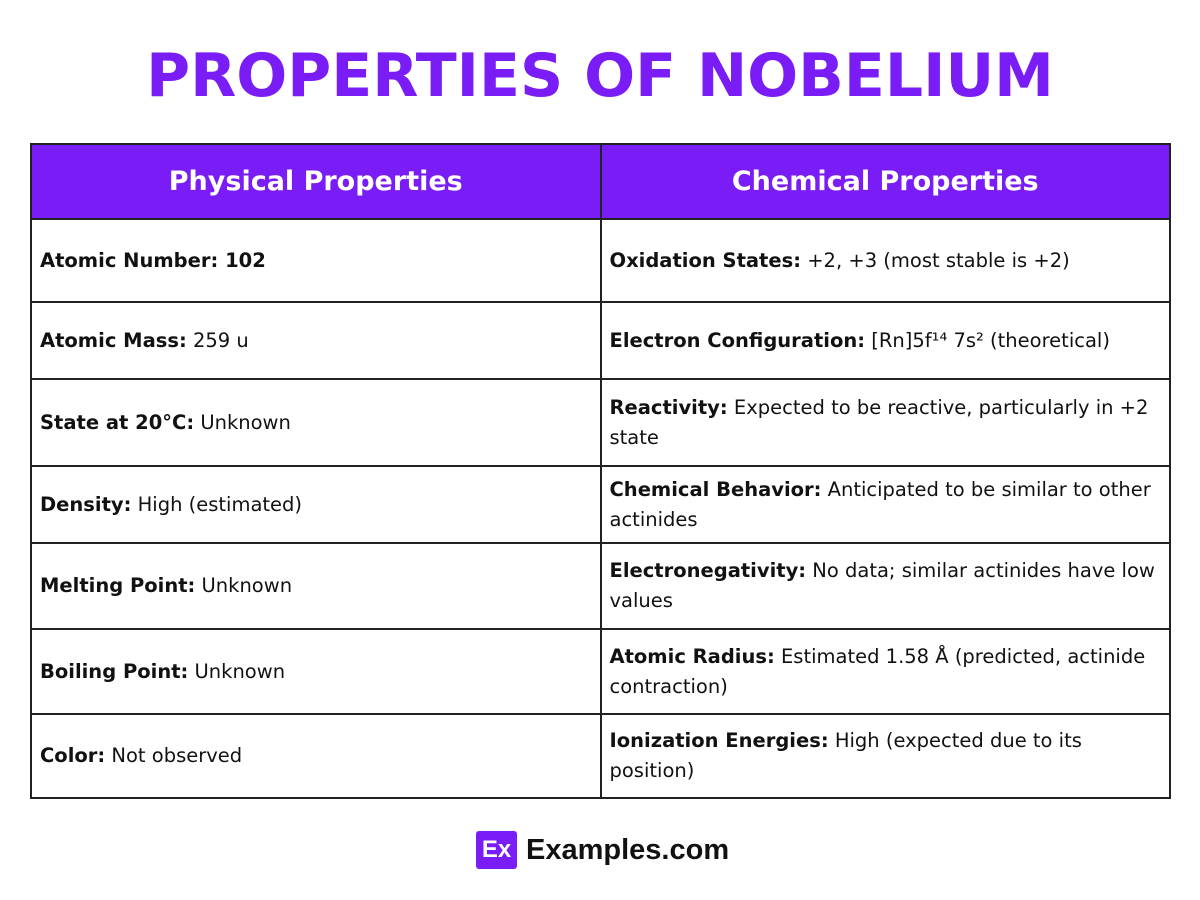 The height and width of the screenshot is (900, 1200). I want to click on property-label: Oxidation States:, so click(705, 260).